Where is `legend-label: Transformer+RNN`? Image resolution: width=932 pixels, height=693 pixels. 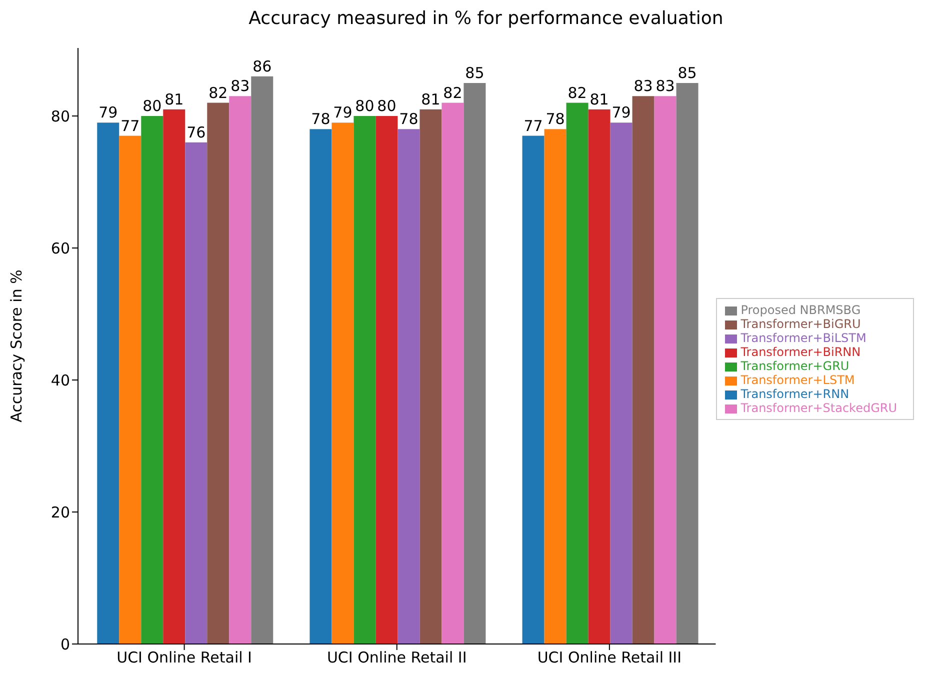 legend-label: Transformer+RNN is located at coordinates (795, 394).